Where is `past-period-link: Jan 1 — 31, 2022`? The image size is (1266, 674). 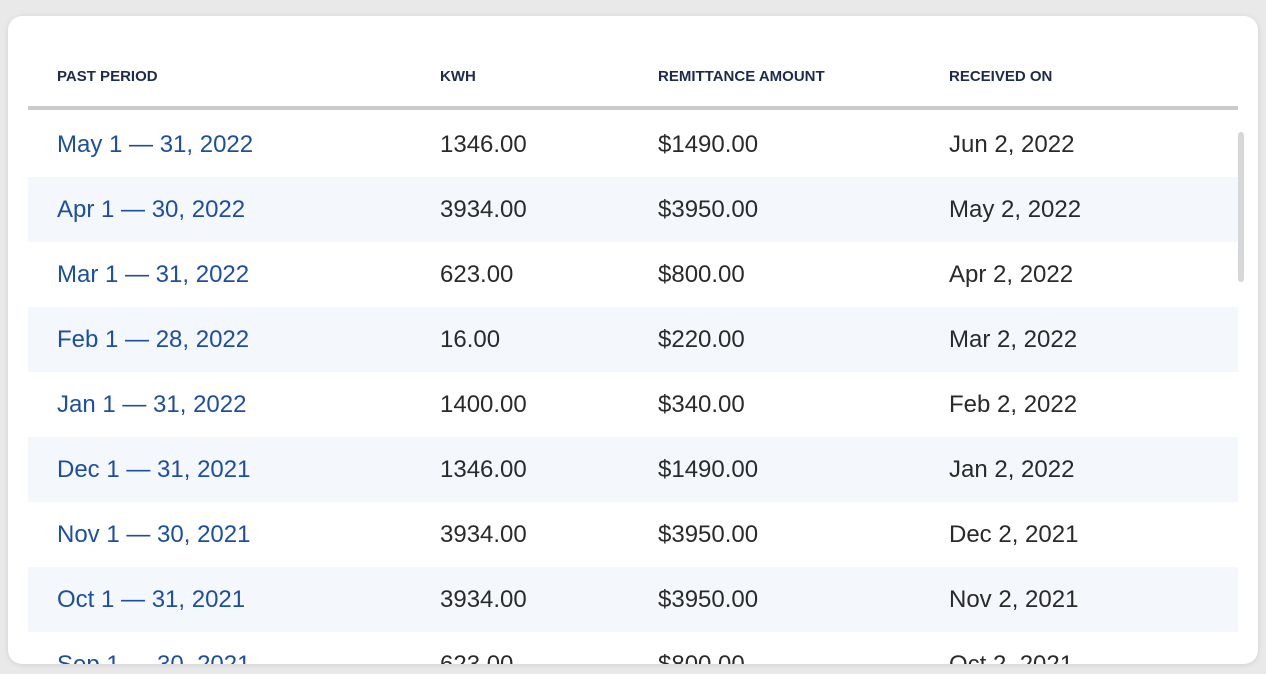
past-period-link: Jan 1 — 31, 2022 is located at coordinates (152, 404).